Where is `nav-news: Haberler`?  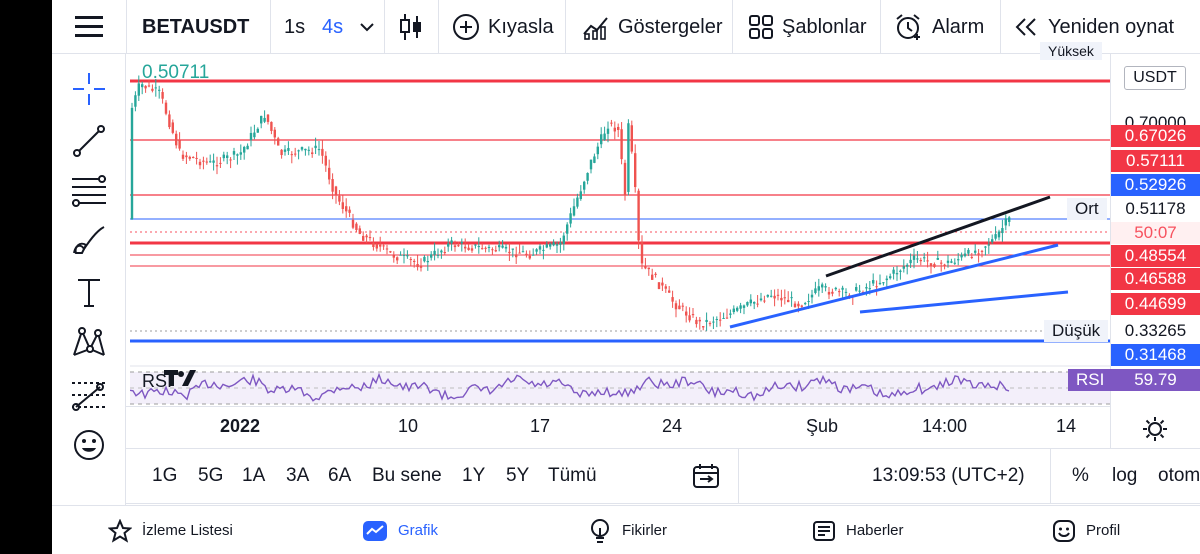 nav-news: Haberler is located at coordinates (858, 530).